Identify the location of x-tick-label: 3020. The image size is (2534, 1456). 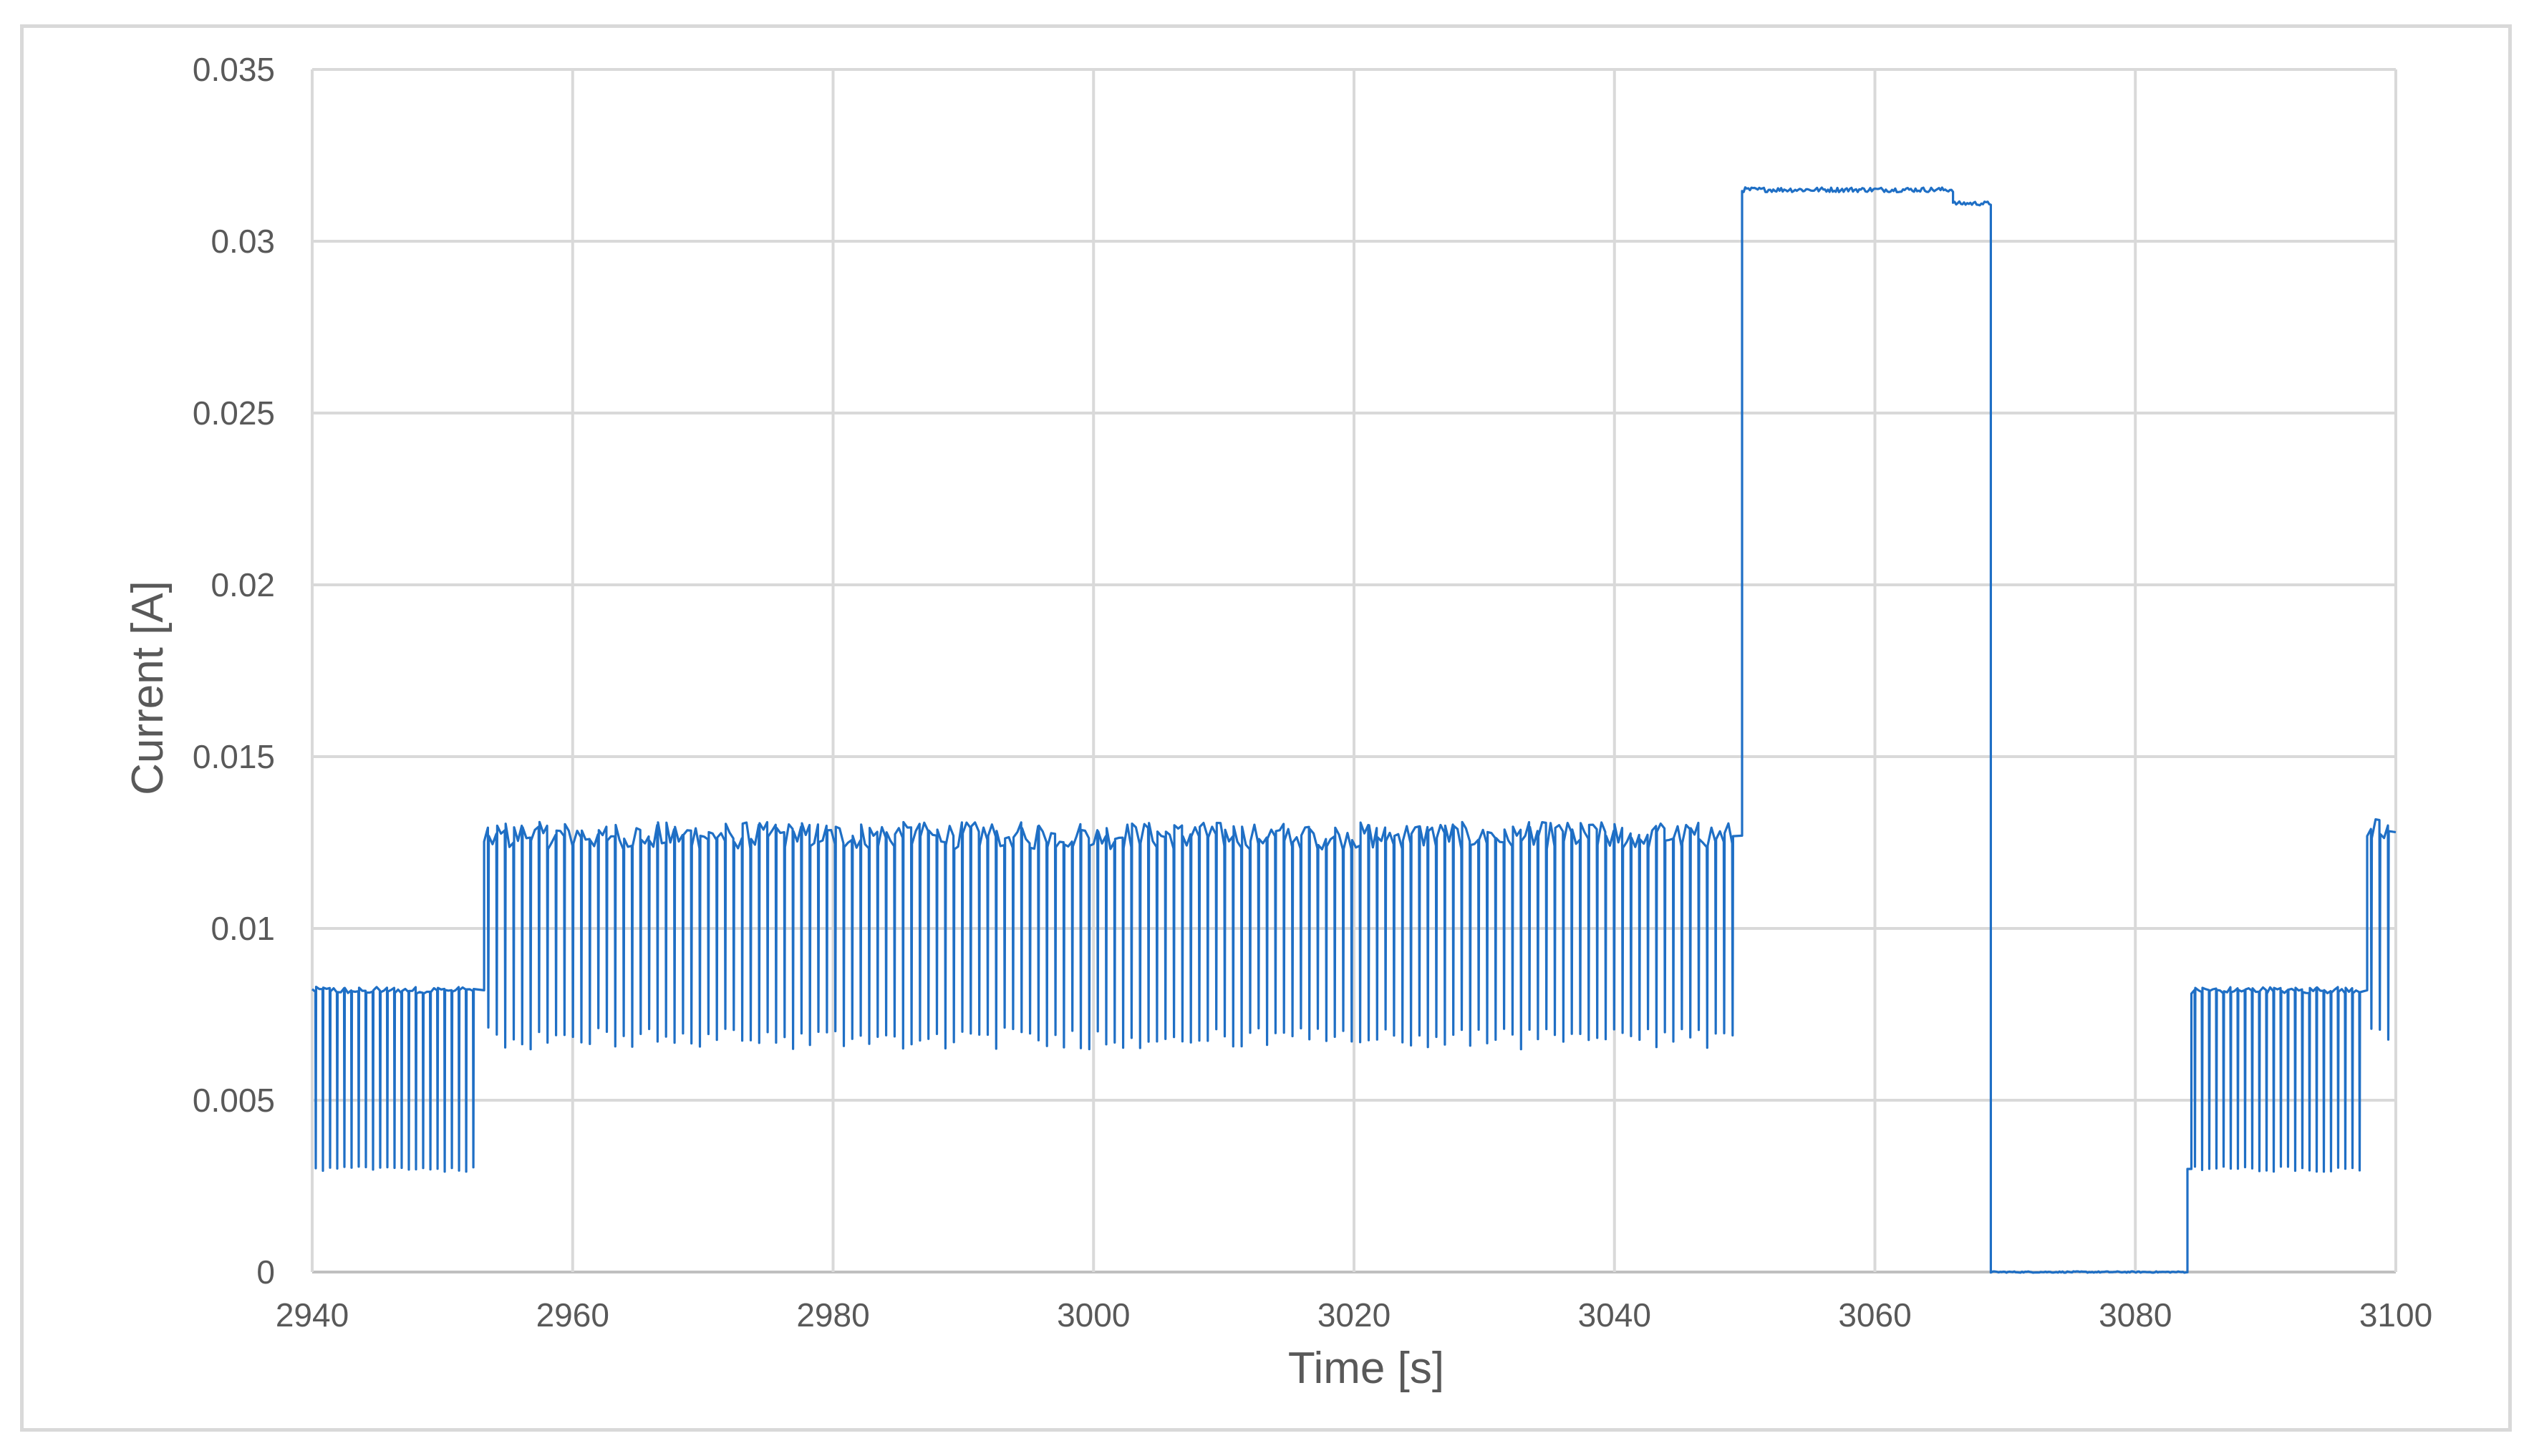
(1354, 1315).